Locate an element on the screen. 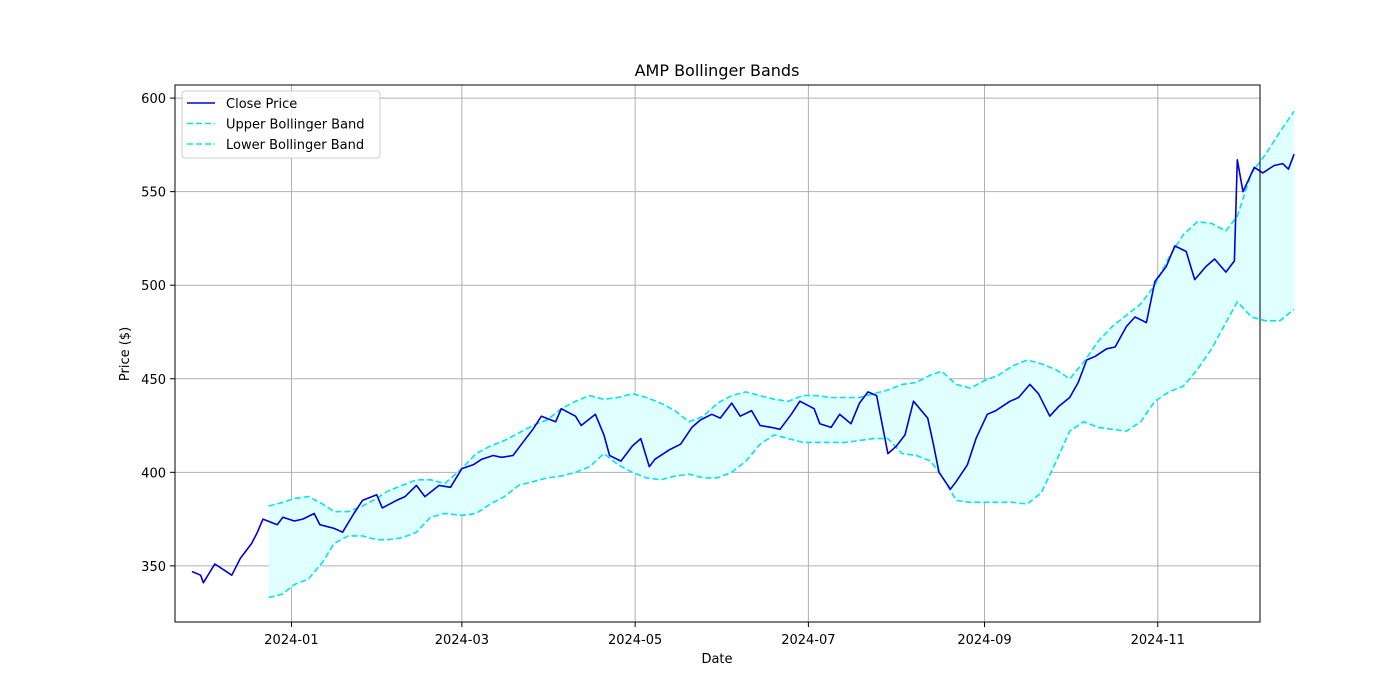 The height and width of the screenshot is (700, 1400). legend-close-price-label: Close Price is located at coordinates (261, 104).